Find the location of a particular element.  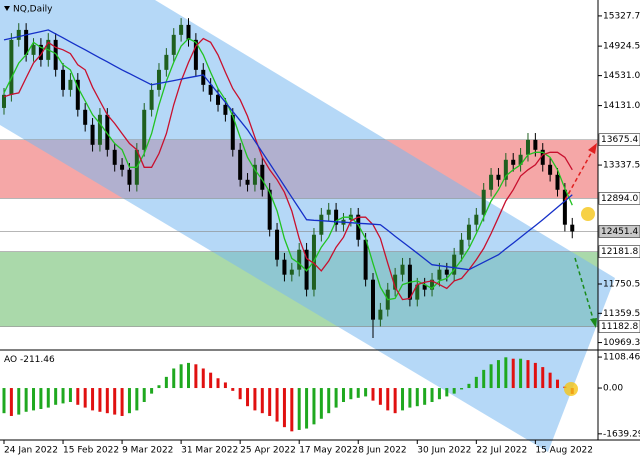

level-label: 12181.8 is located at coordinates (619, 252).